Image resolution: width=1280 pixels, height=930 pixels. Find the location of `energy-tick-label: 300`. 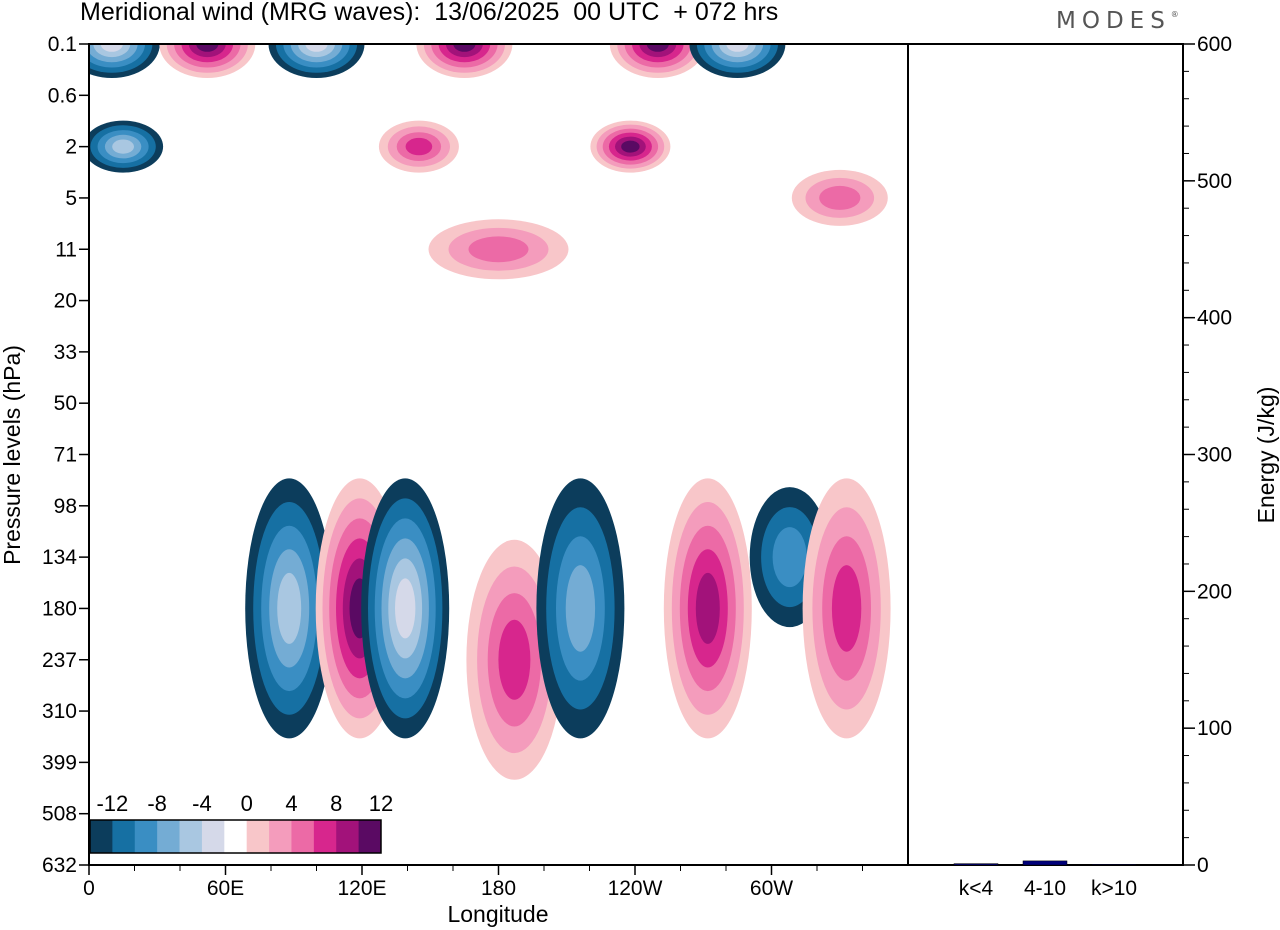

energy-tick-label: 300 is located at coordinates (1214, 455).